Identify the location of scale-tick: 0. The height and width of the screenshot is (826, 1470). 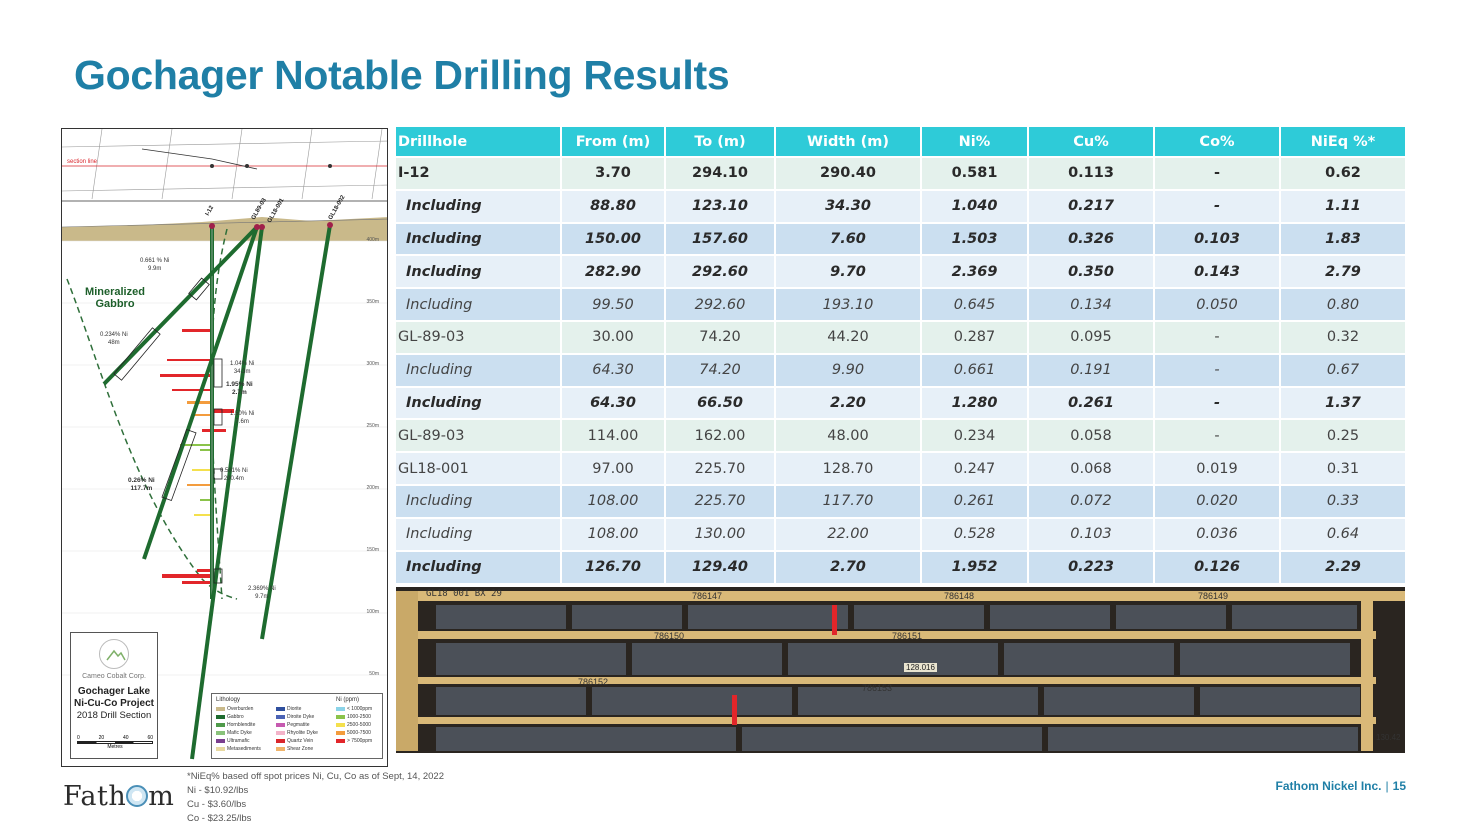
(78, 738).